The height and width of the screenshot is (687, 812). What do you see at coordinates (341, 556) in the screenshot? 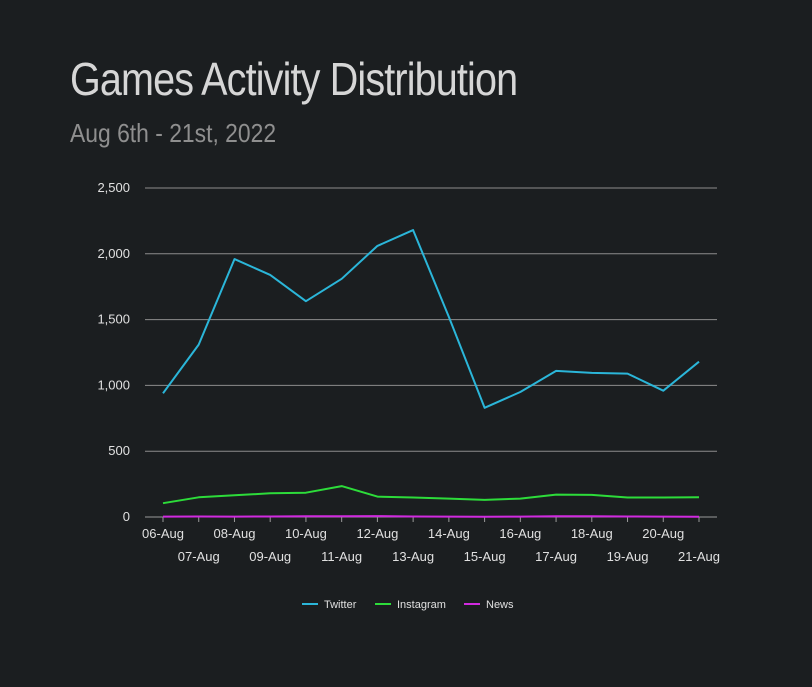
I see `x-tick-label: 11-Aug` at bounding box center [341, 556].